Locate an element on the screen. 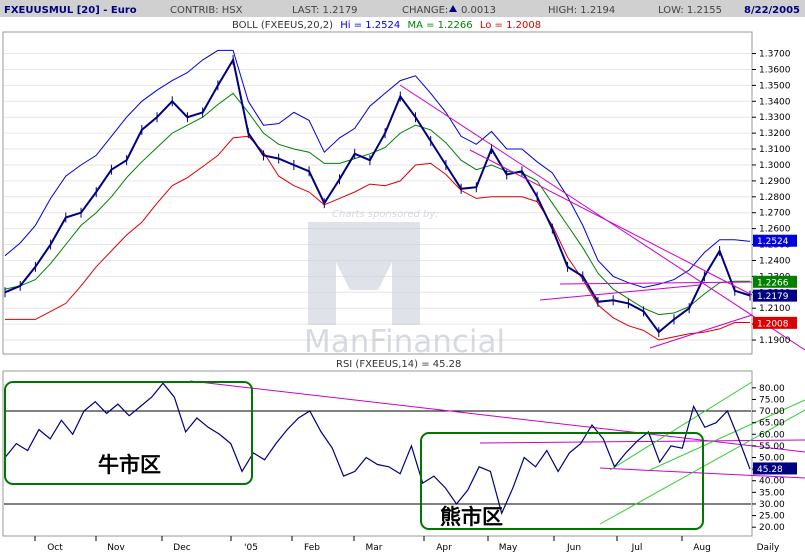  price-tick-label: 1.3300 is located at coordinates (775, 118).